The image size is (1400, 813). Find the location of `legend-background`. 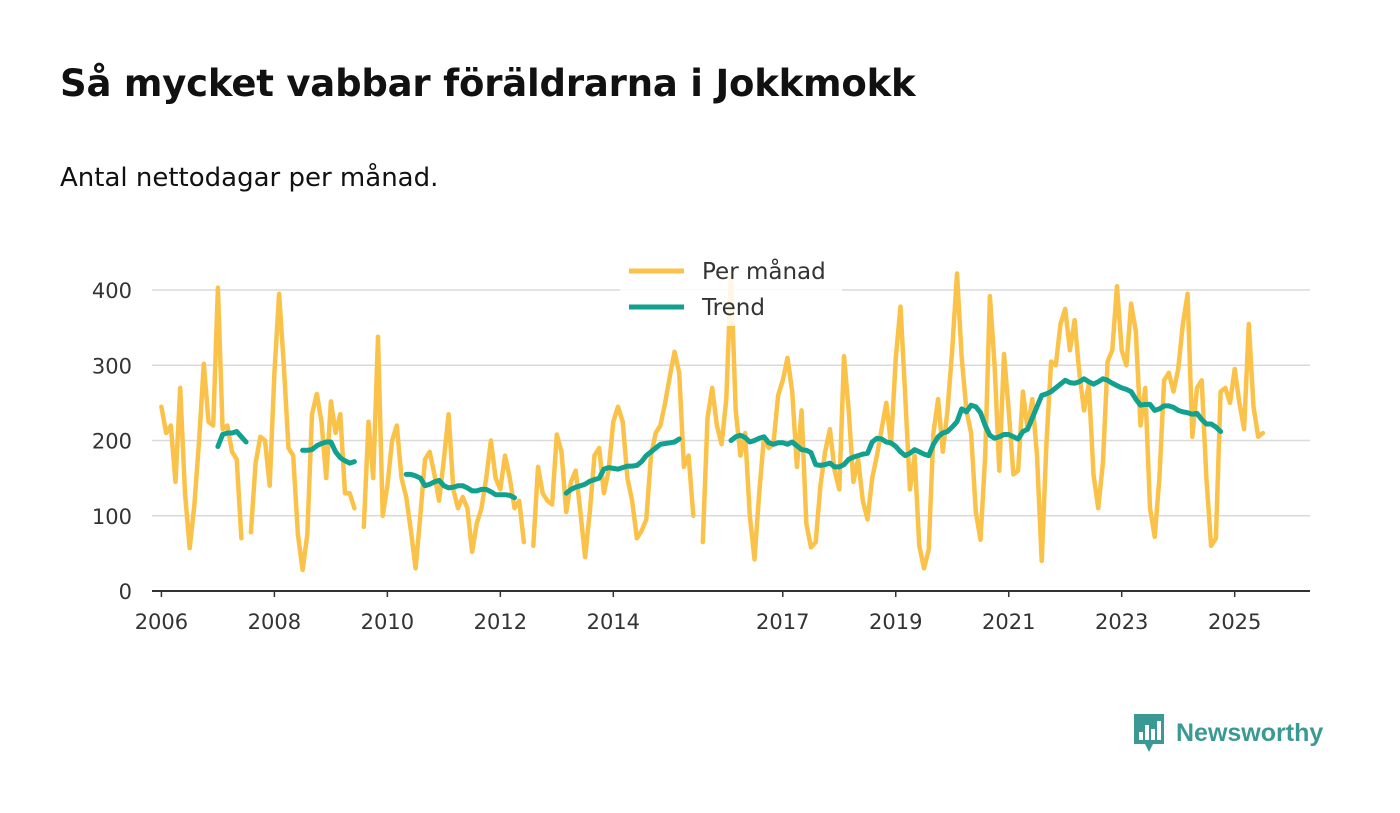

legend-background is located at coordinates (731, 288).